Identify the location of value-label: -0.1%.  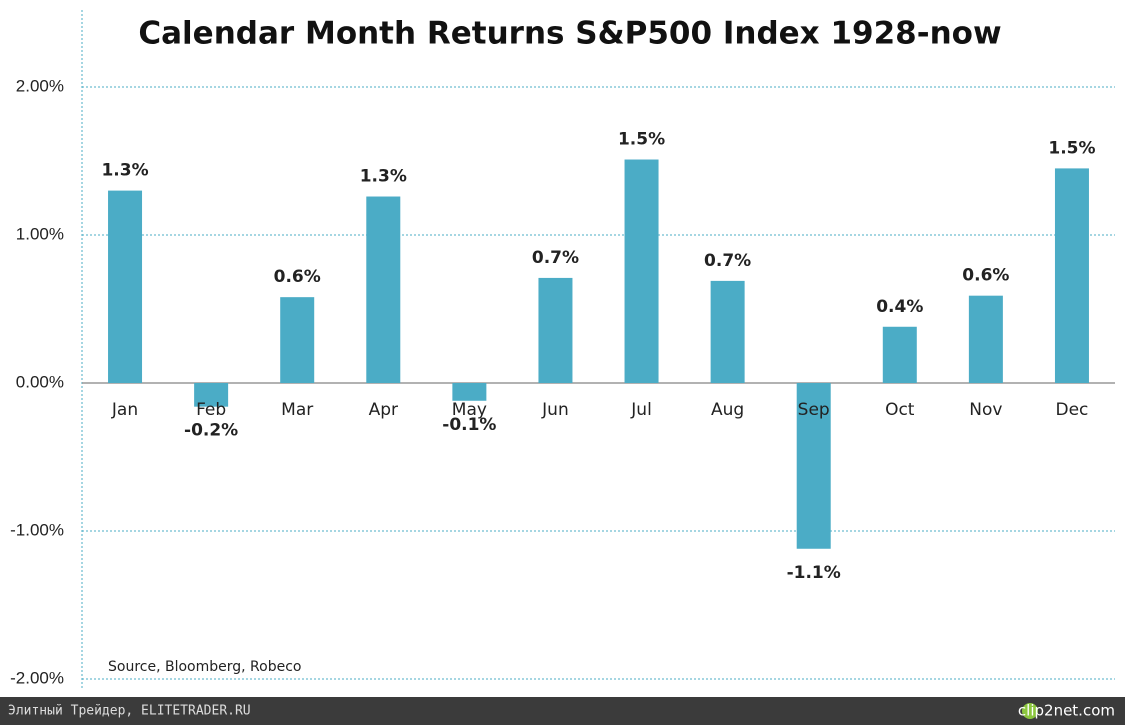
(469, 425).